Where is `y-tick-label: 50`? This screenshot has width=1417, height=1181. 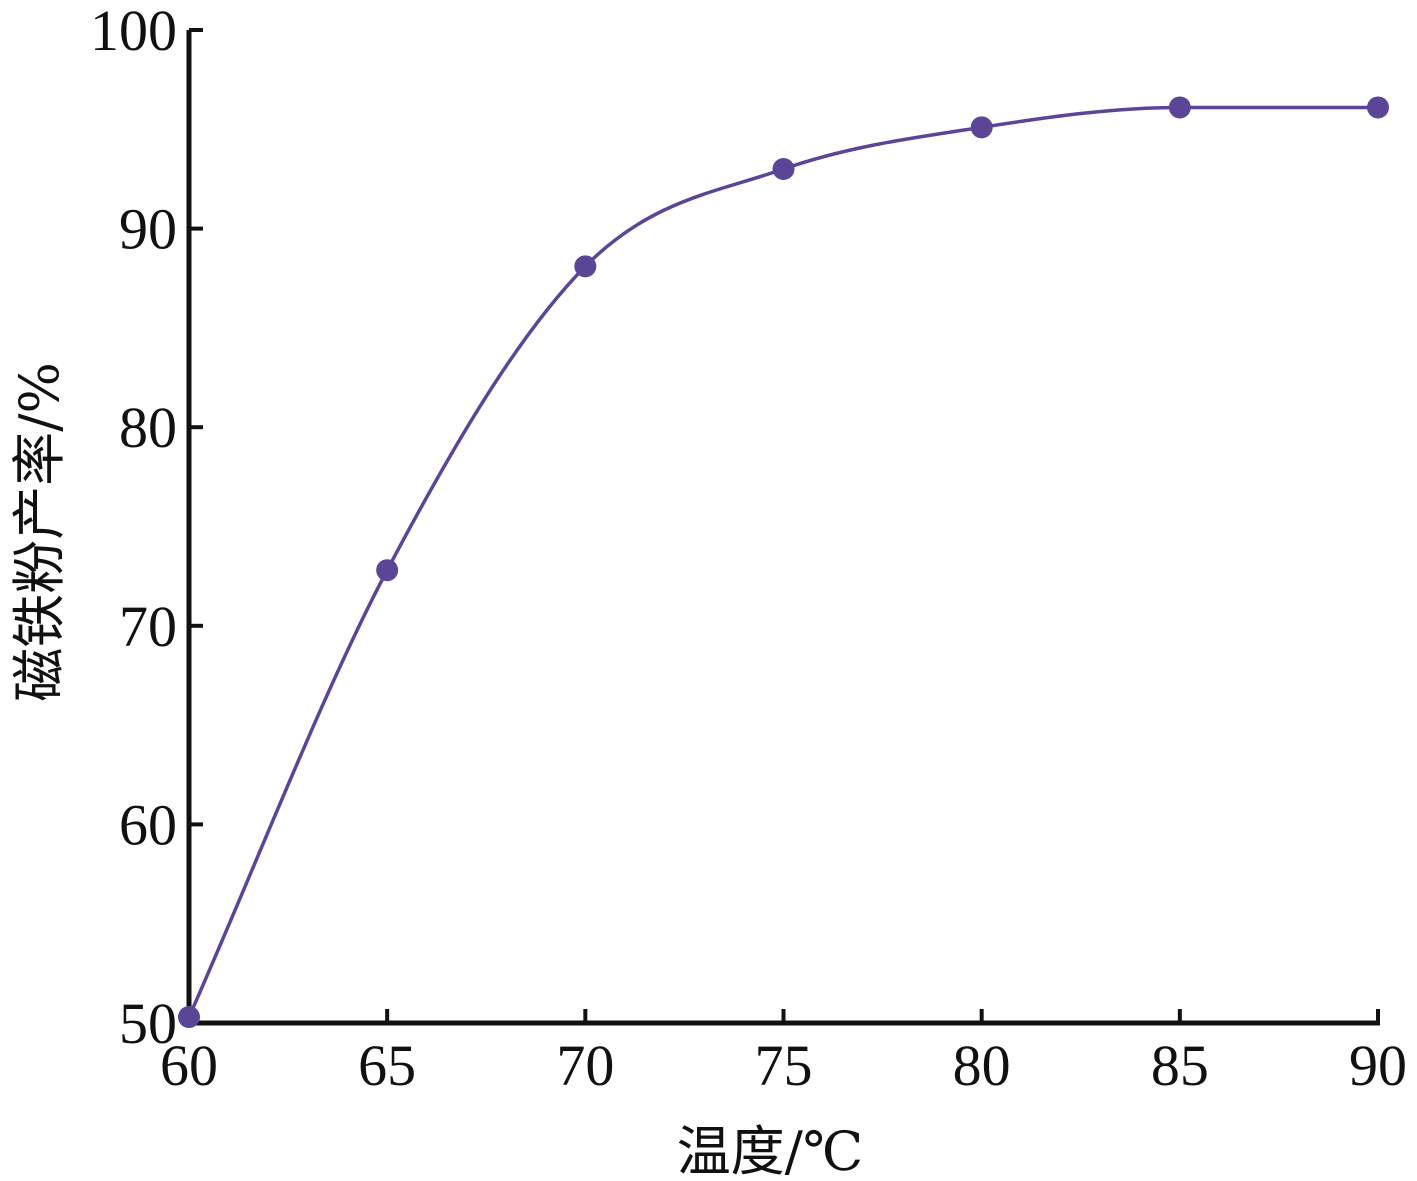 y-tick-label: 50 is located at coordinates (148, 1023).